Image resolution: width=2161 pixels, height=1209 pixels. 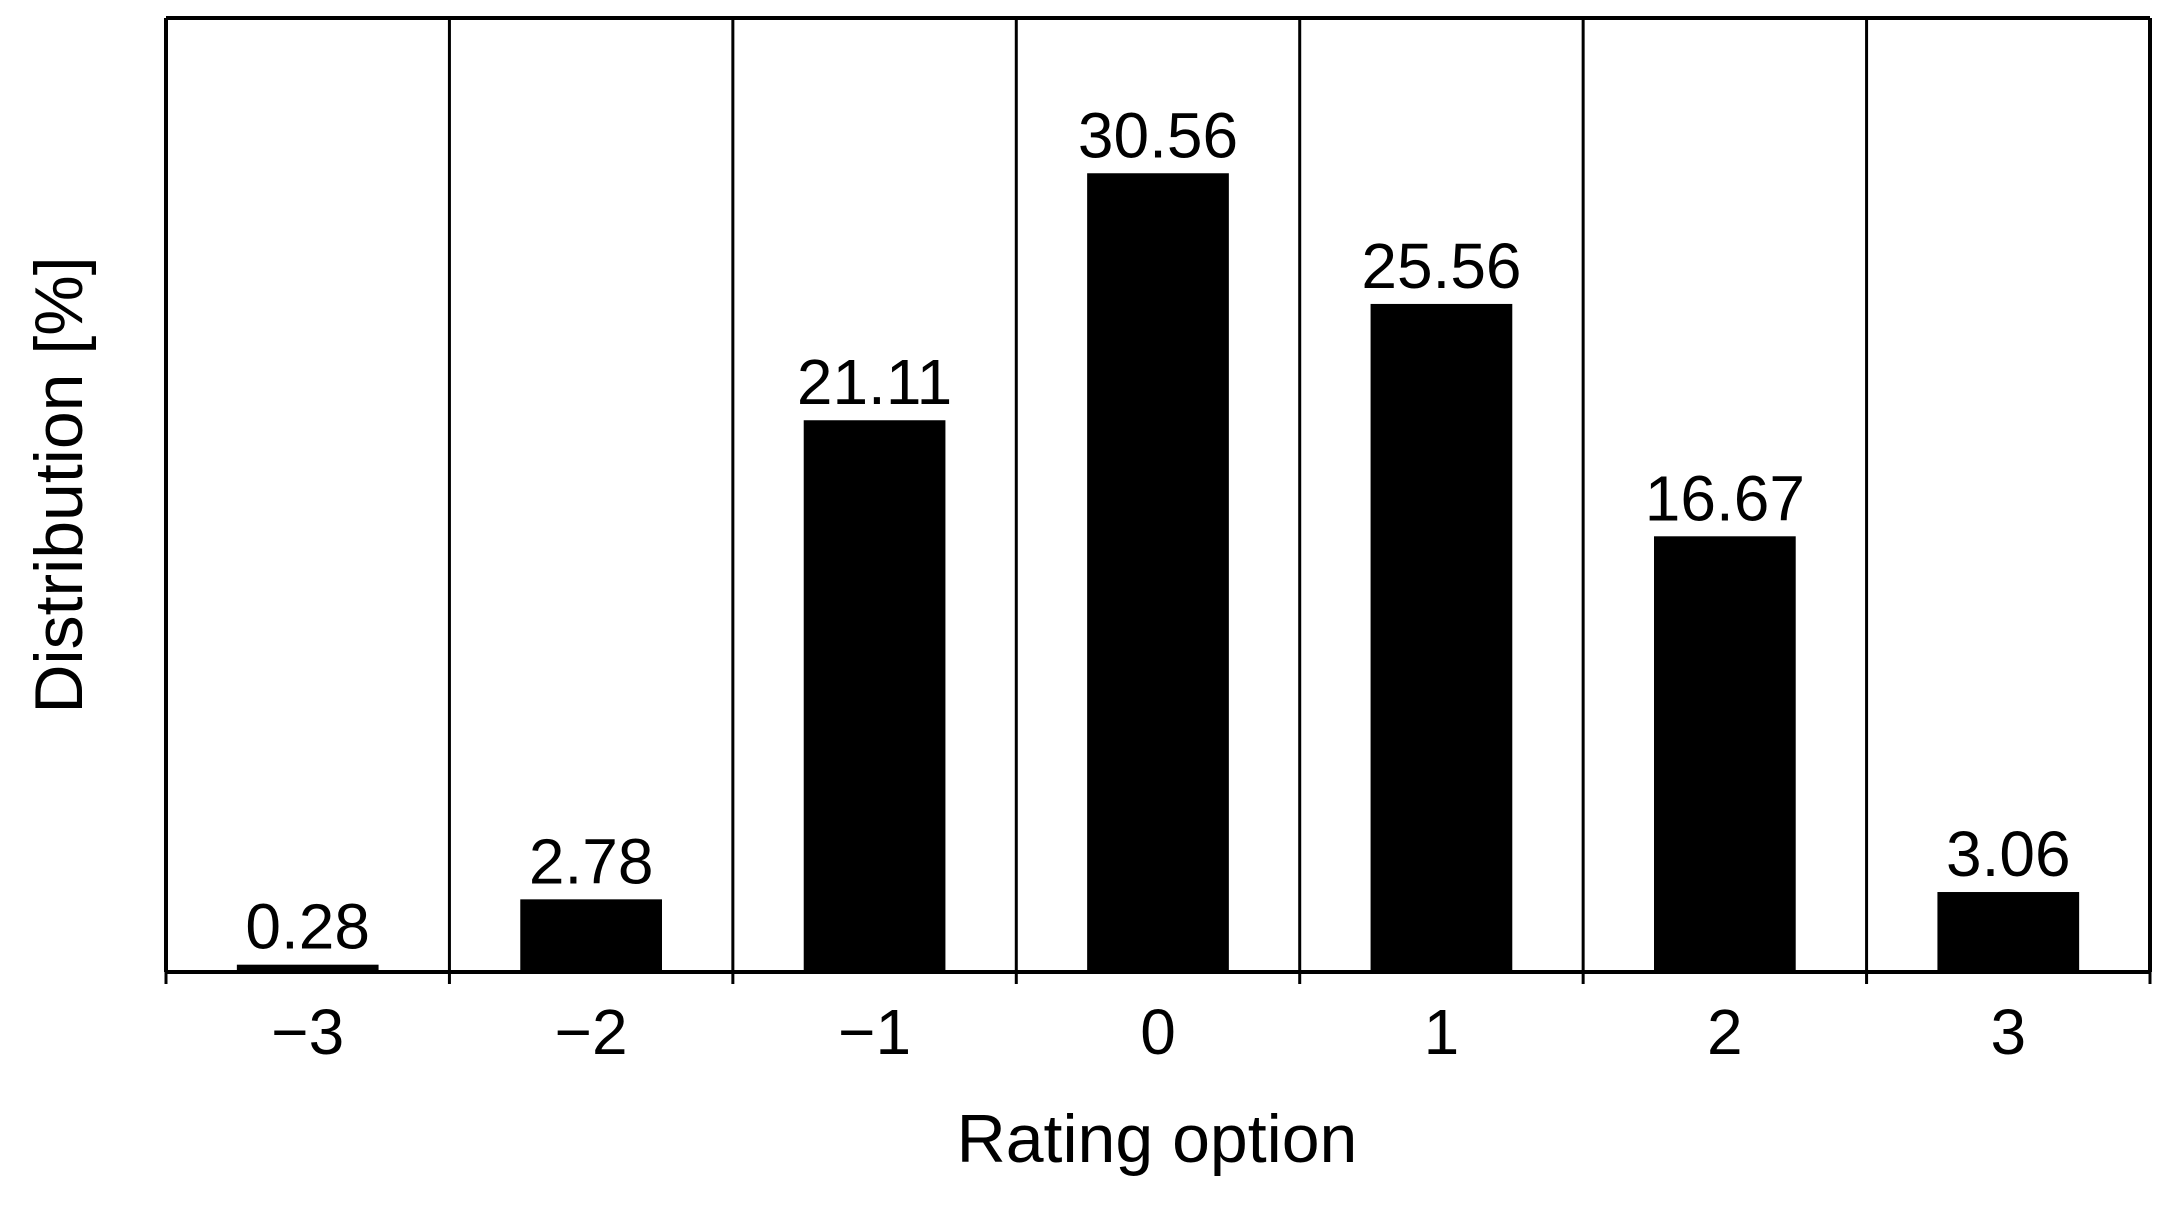 What do you see at coordinates (1157, 1139) in the screenshot?
I see `x-axis-label: Rating option` at bounding box center [1157, 1139].